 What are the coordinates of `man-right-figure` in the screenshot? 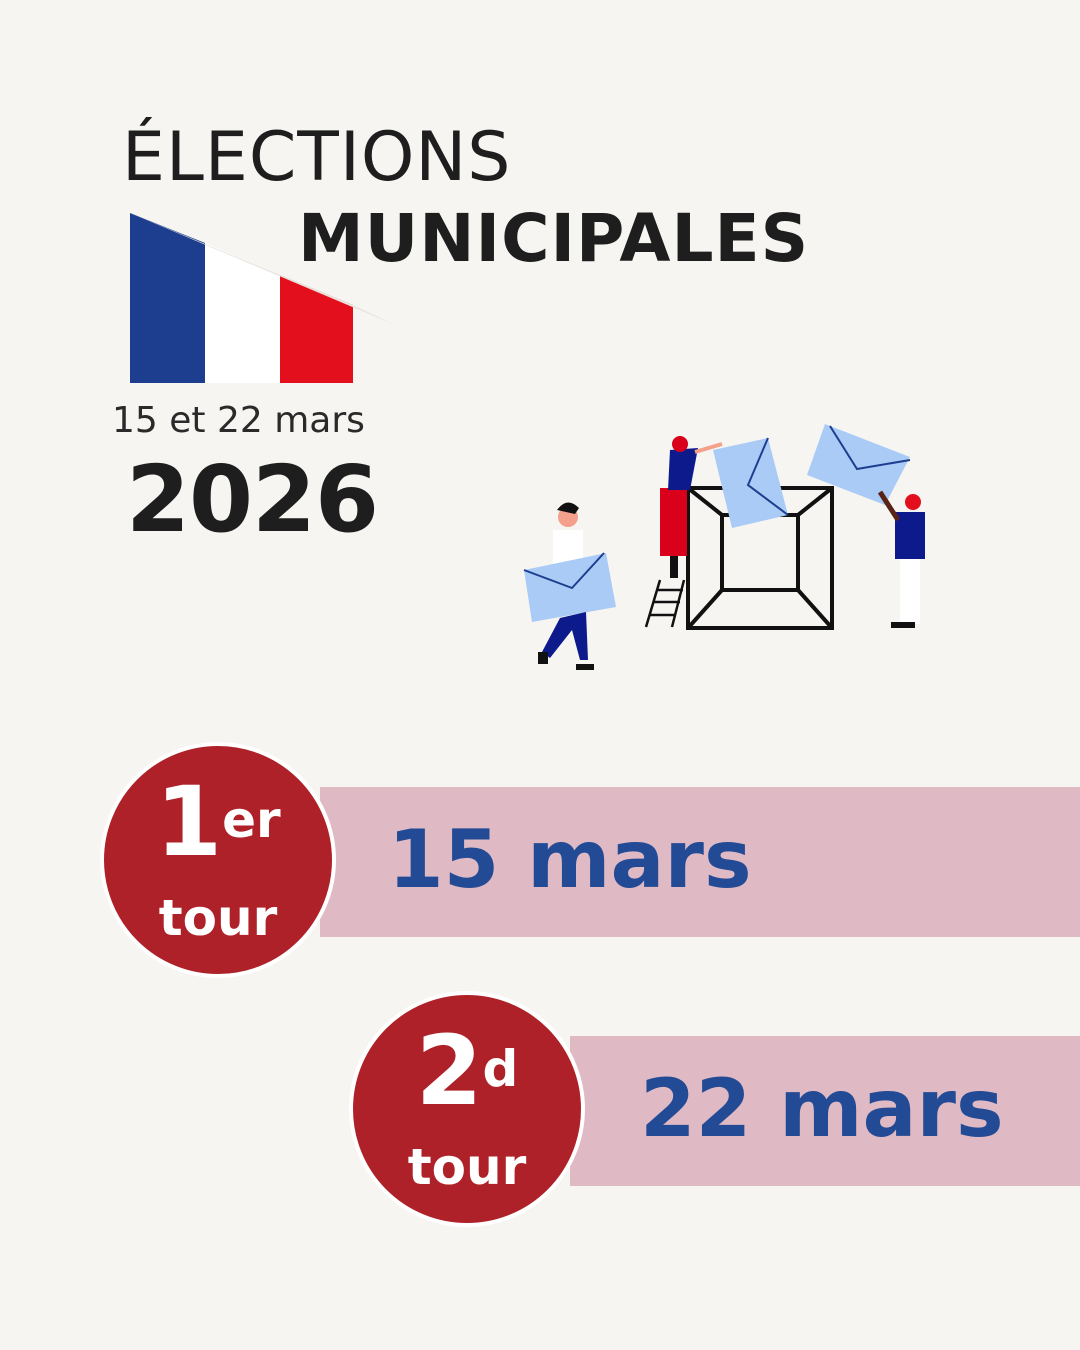 It's located at (901, 559).